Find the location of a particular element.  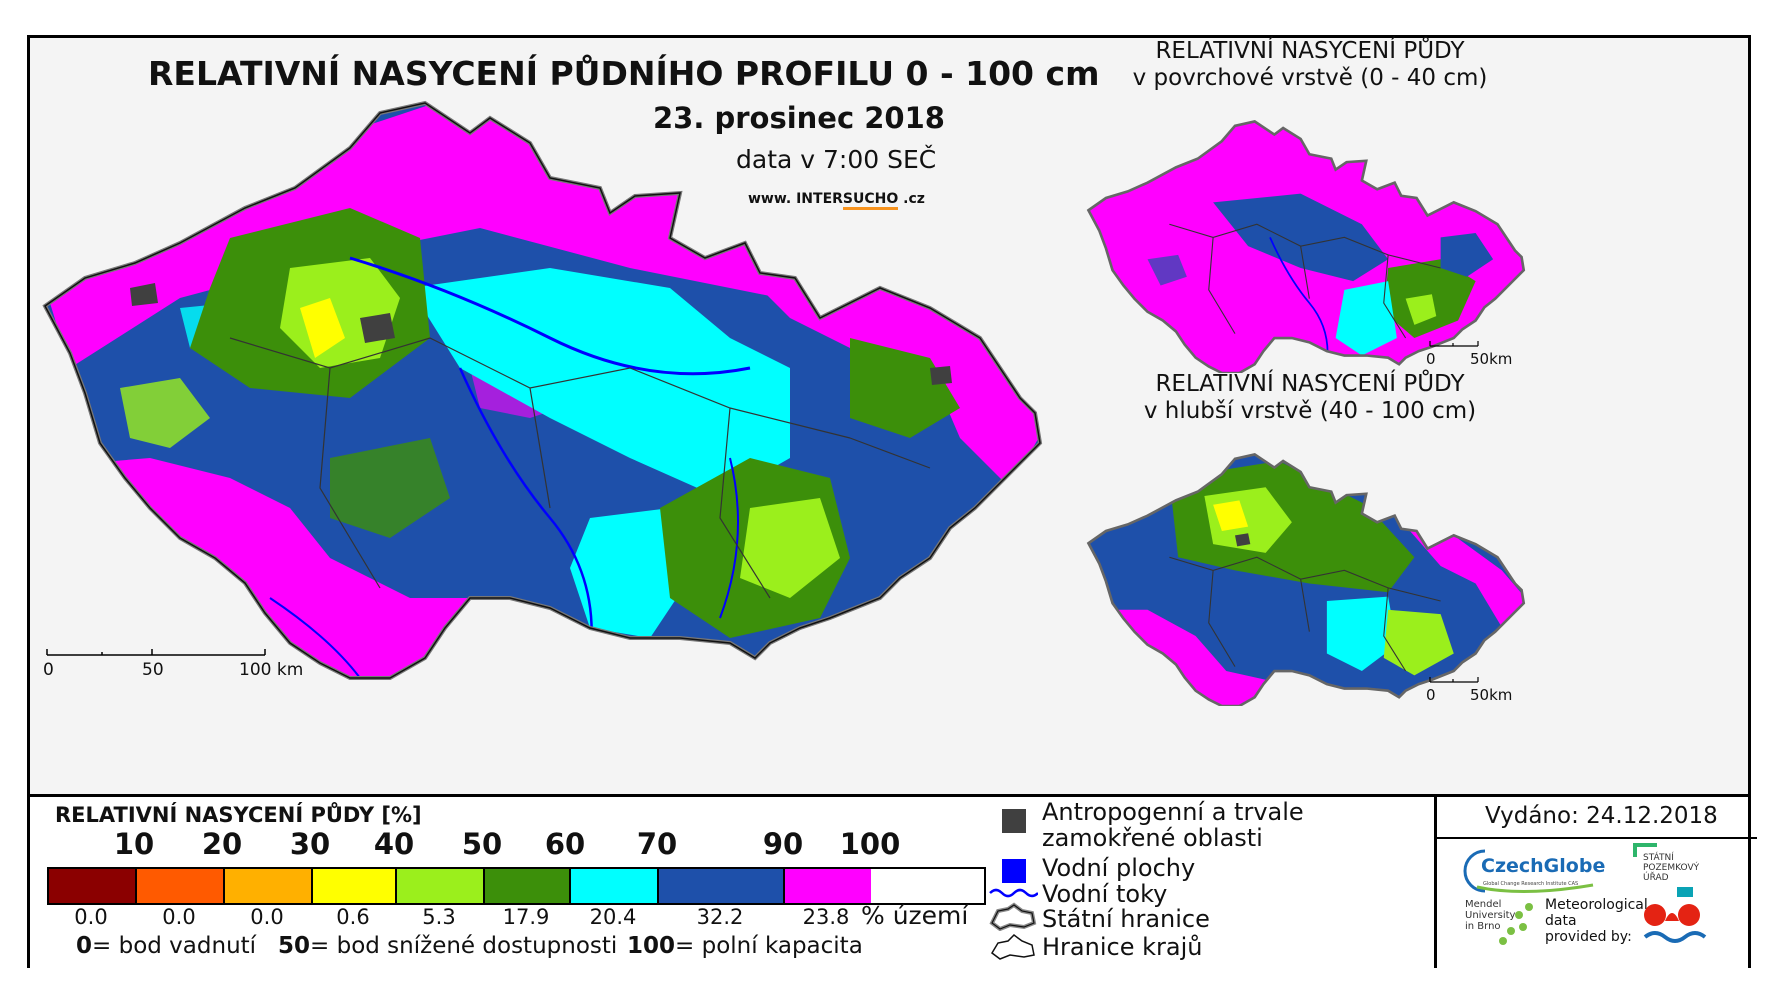

met-data-line2: data is located at coordinates (1561, 921).